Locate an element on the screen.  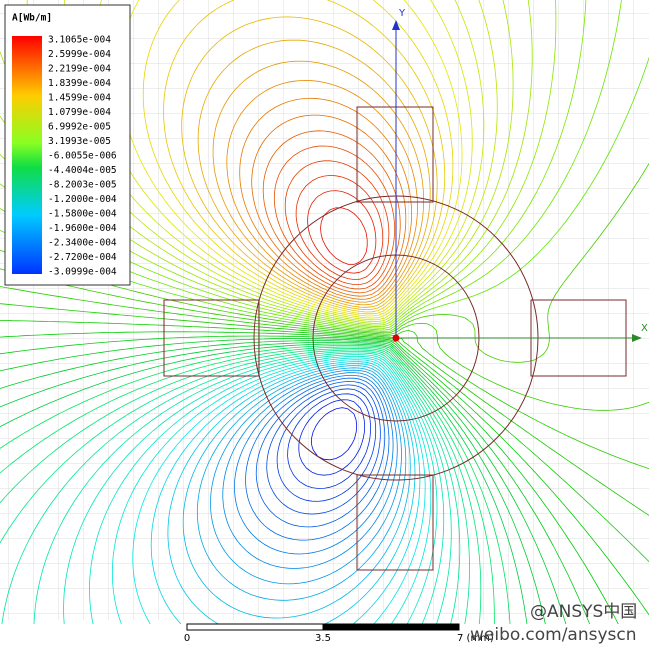
legend-label: 1.8399e-004 is located at coordinates (79, 83).